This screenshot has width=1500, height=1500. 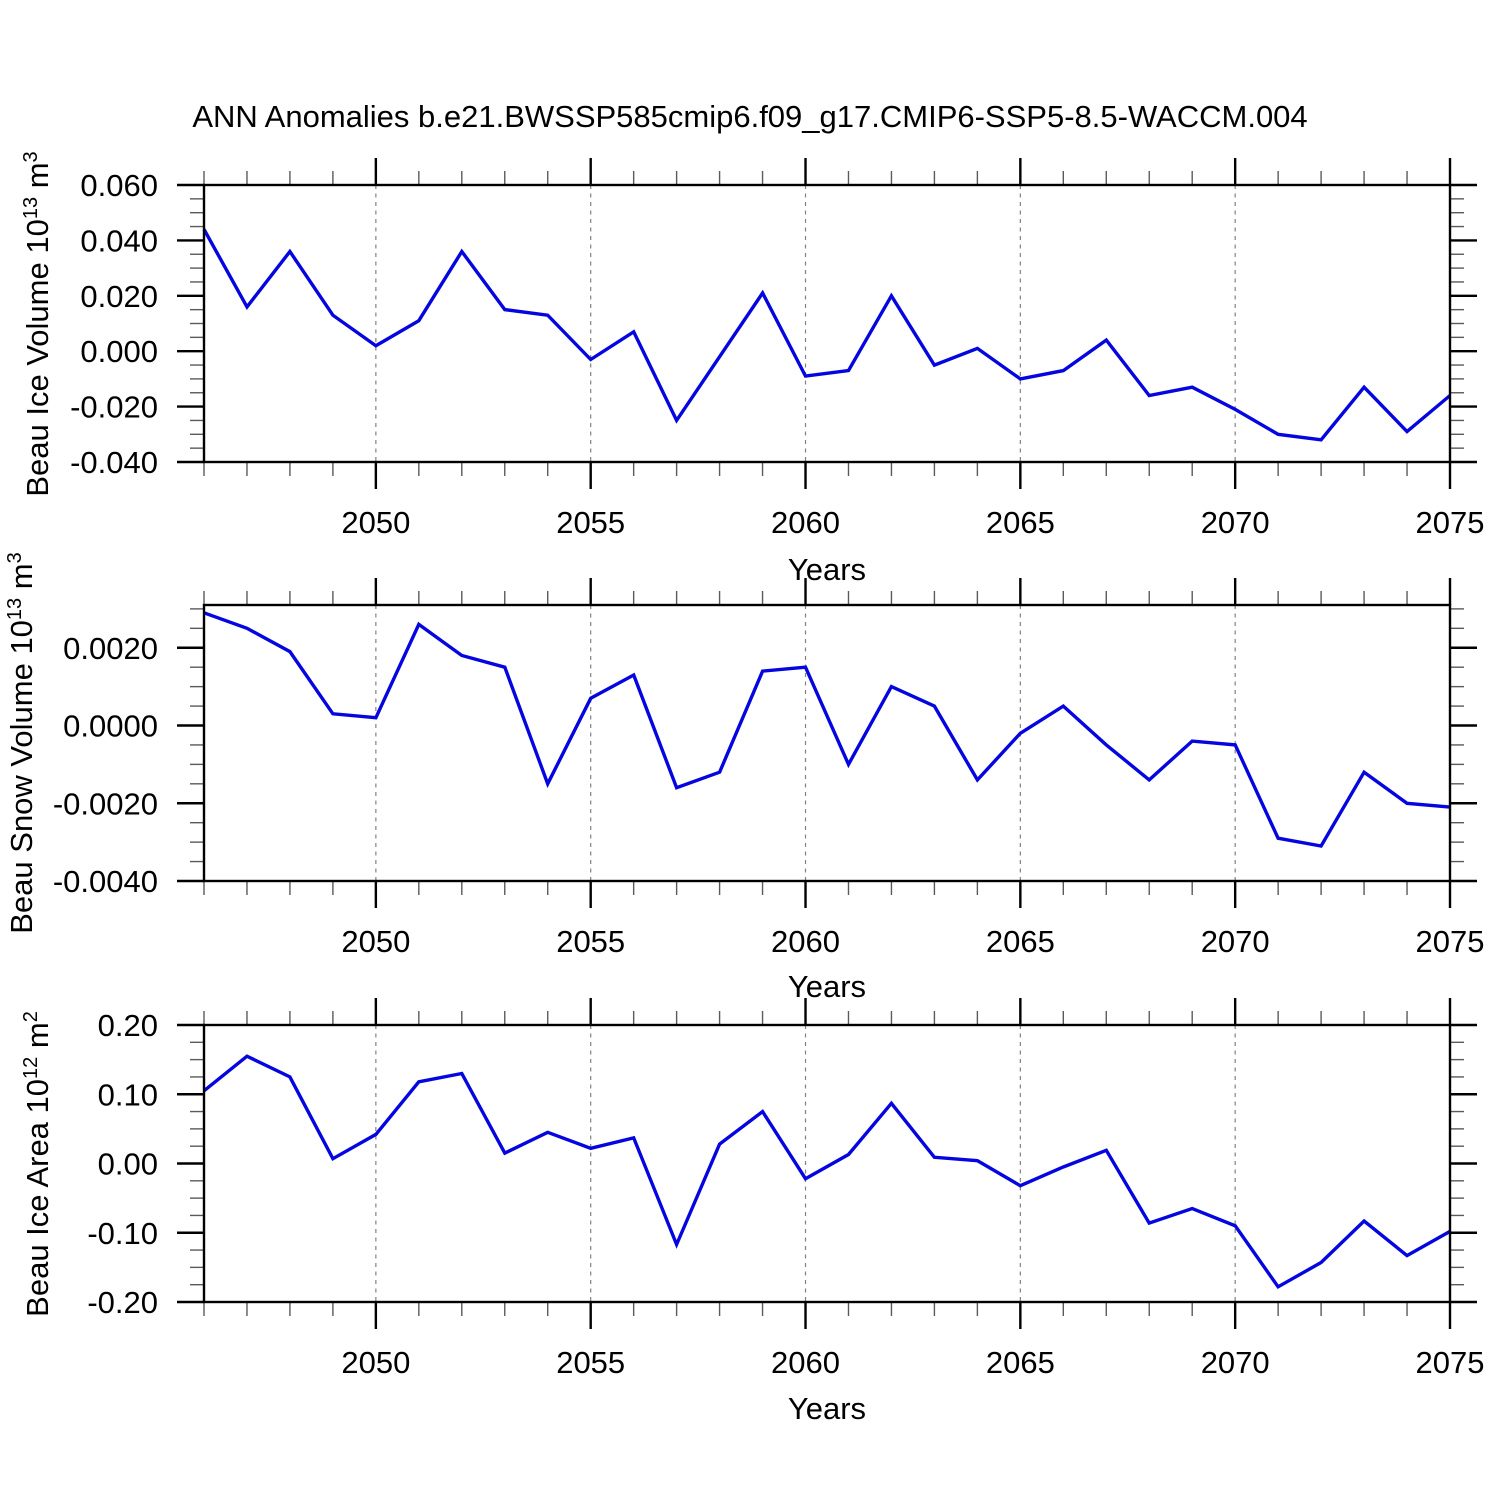 I want to click on y-tick-label-0.040: 0.040, so click(x=119, y=240).